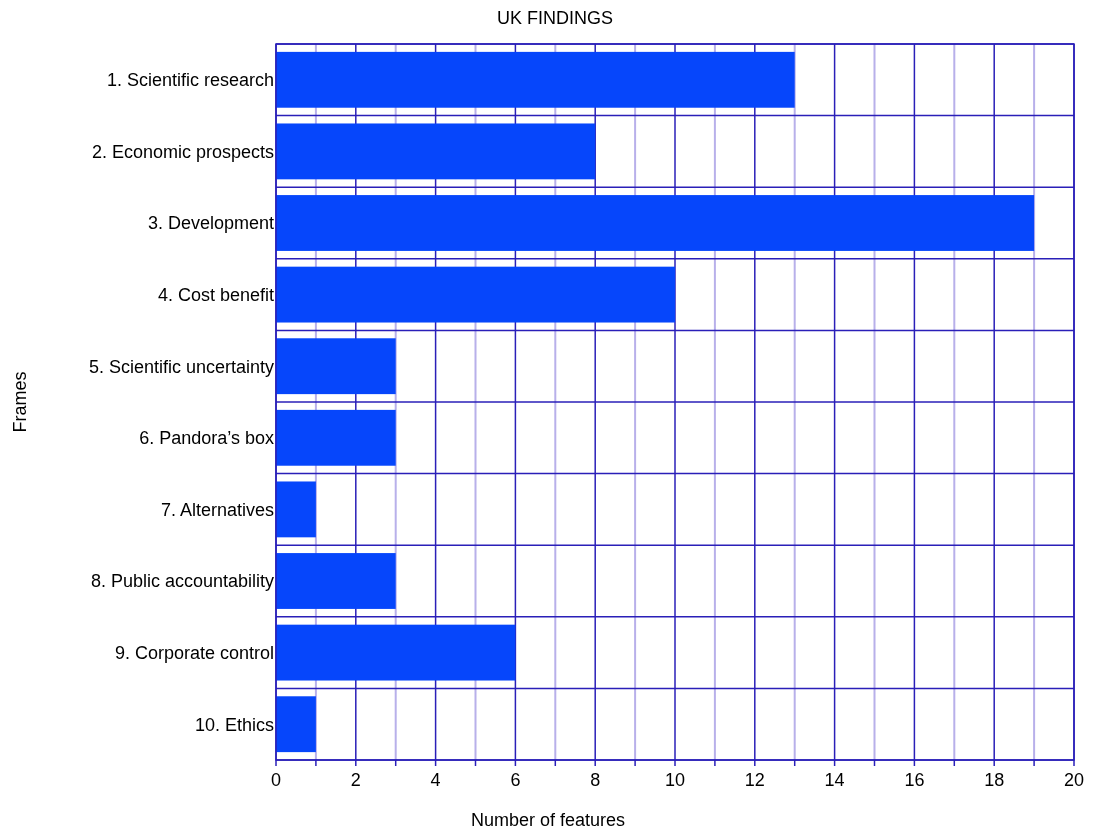 This screenshot has height=834, width=1093. I want to click on x-tick-label: 18, so click(994, 780).